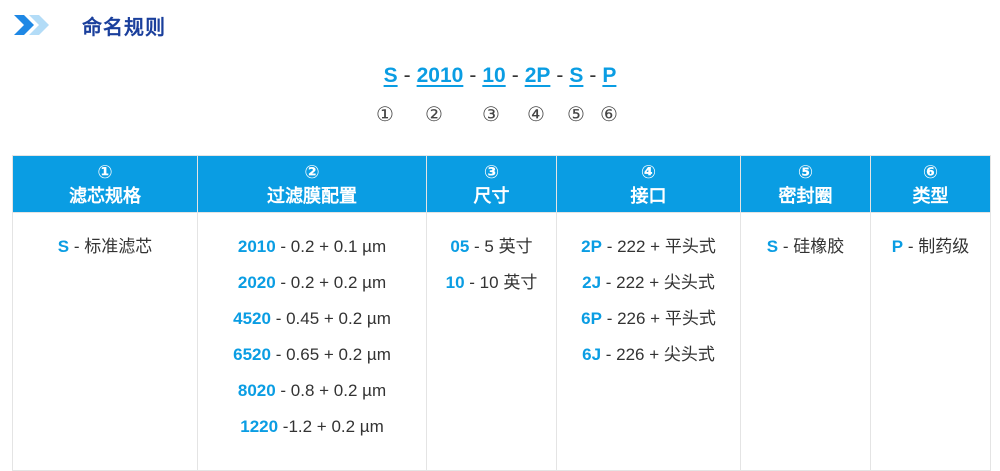 This screenshot has height=471, width=1000. Describe the element at coordinates (105, 196) in the screenshot. I see `column-label: 滤芯规格` at that location.